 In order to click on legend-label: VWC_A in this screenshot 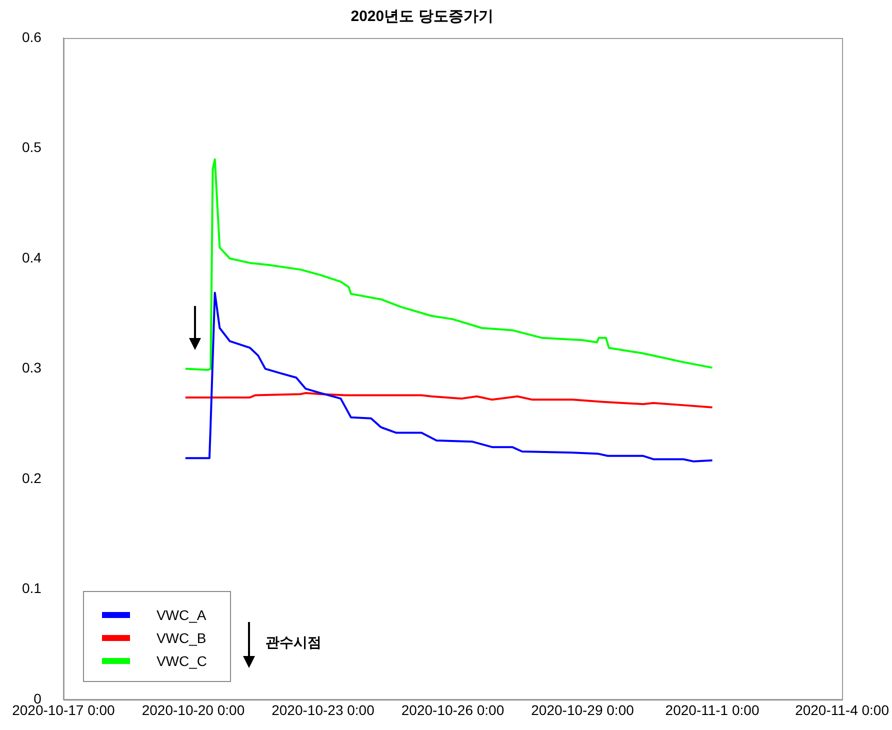, I will do `click(181, 615)`.